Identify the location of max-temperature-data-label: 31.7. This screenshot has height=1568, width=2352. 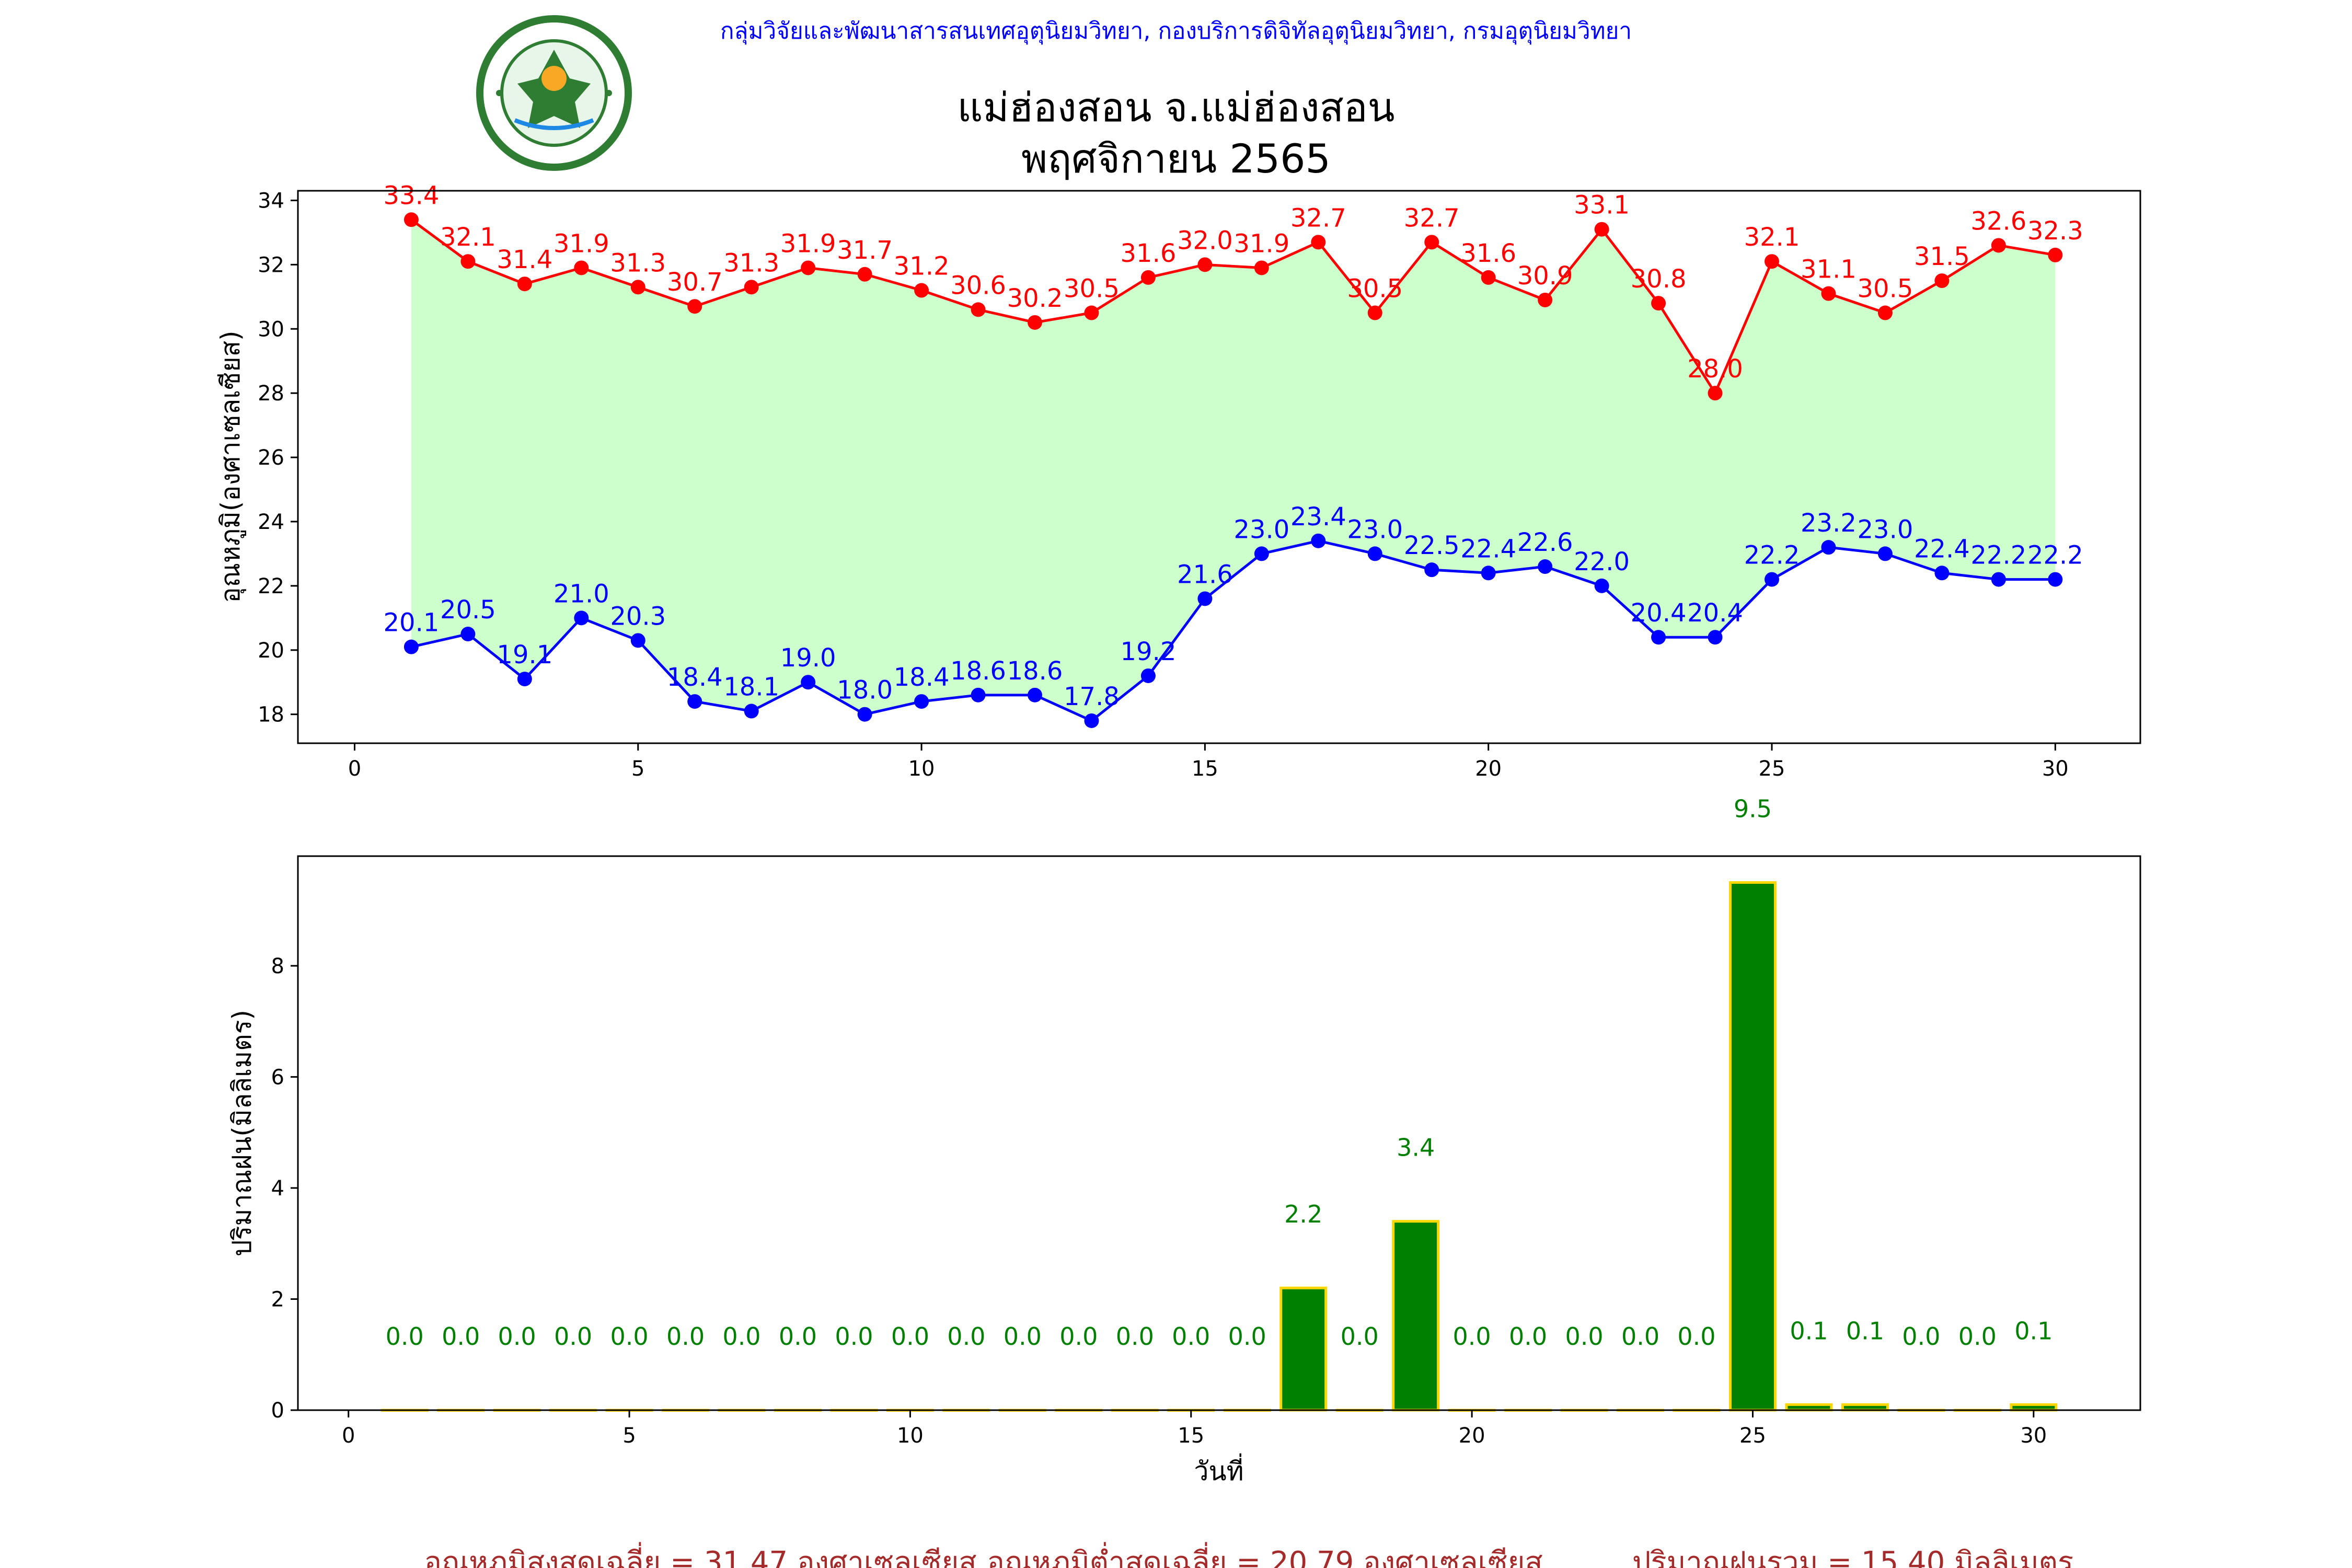
(865, 250).